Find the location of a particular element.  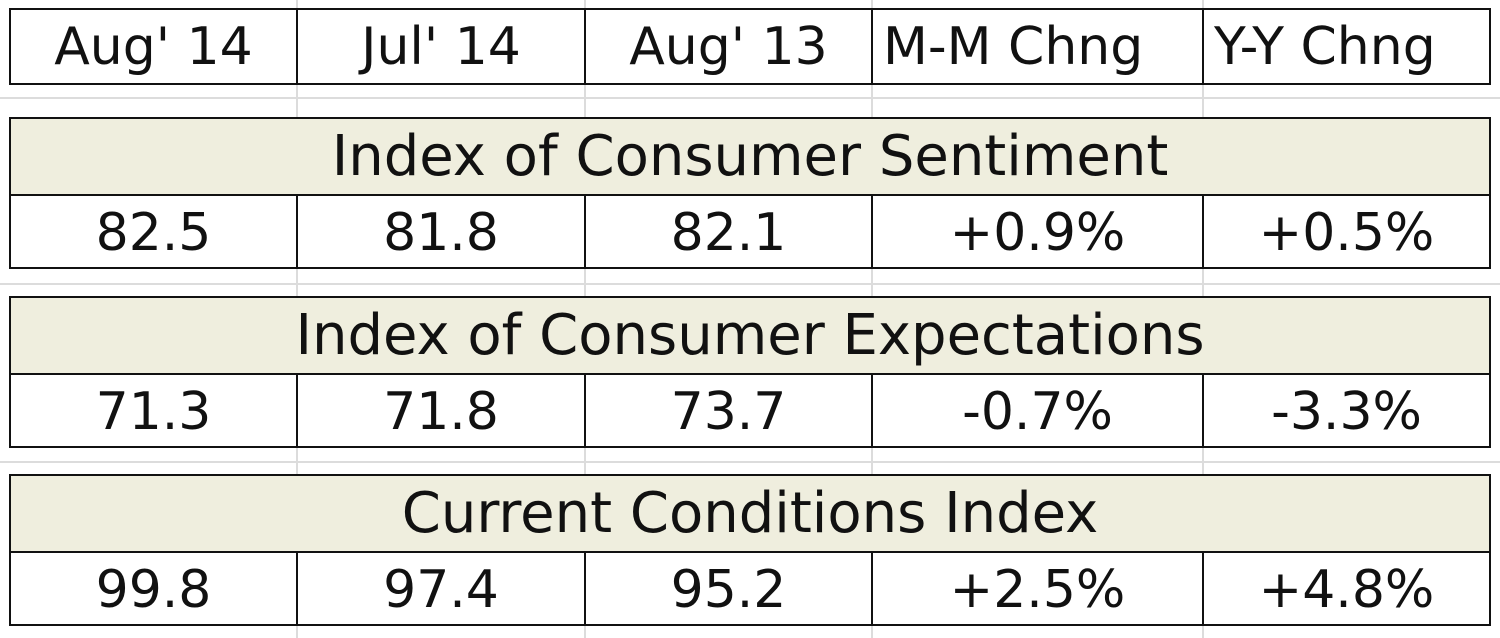

value-cell: 99.8 is located at coordinates (154, 589).